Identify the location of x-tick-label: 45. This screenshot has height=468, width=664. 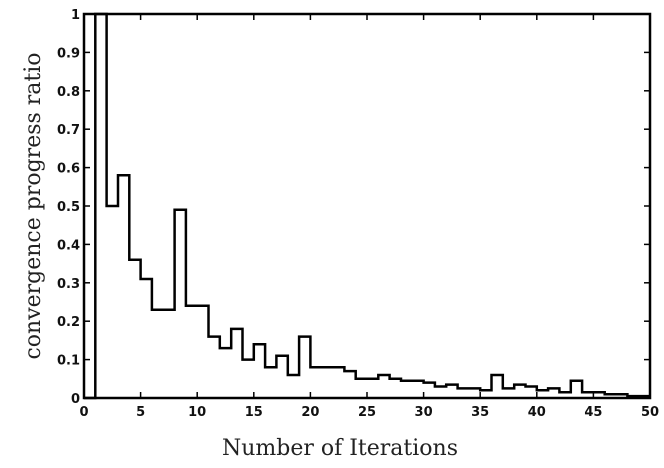
(593, 412).